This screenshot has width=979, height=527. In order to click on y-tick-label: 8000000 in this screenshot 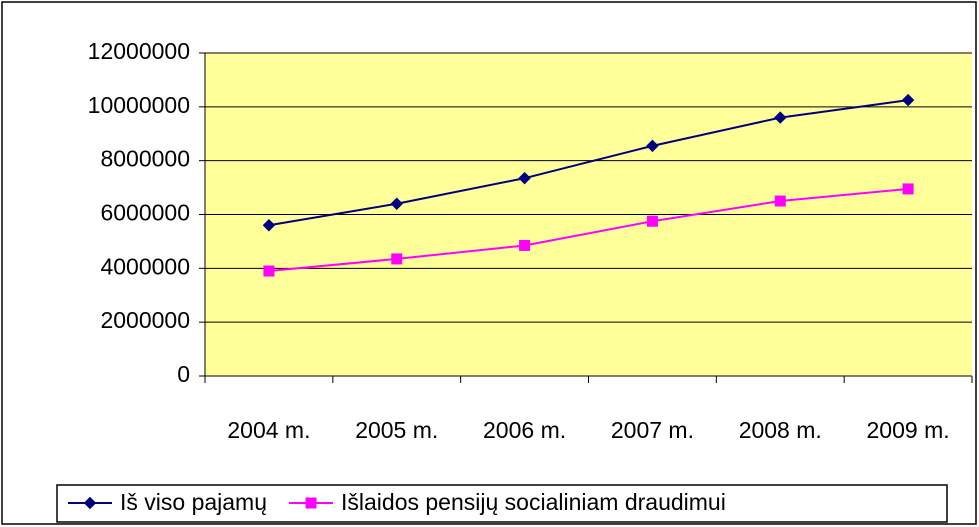, I will do `click(145, 159)`.